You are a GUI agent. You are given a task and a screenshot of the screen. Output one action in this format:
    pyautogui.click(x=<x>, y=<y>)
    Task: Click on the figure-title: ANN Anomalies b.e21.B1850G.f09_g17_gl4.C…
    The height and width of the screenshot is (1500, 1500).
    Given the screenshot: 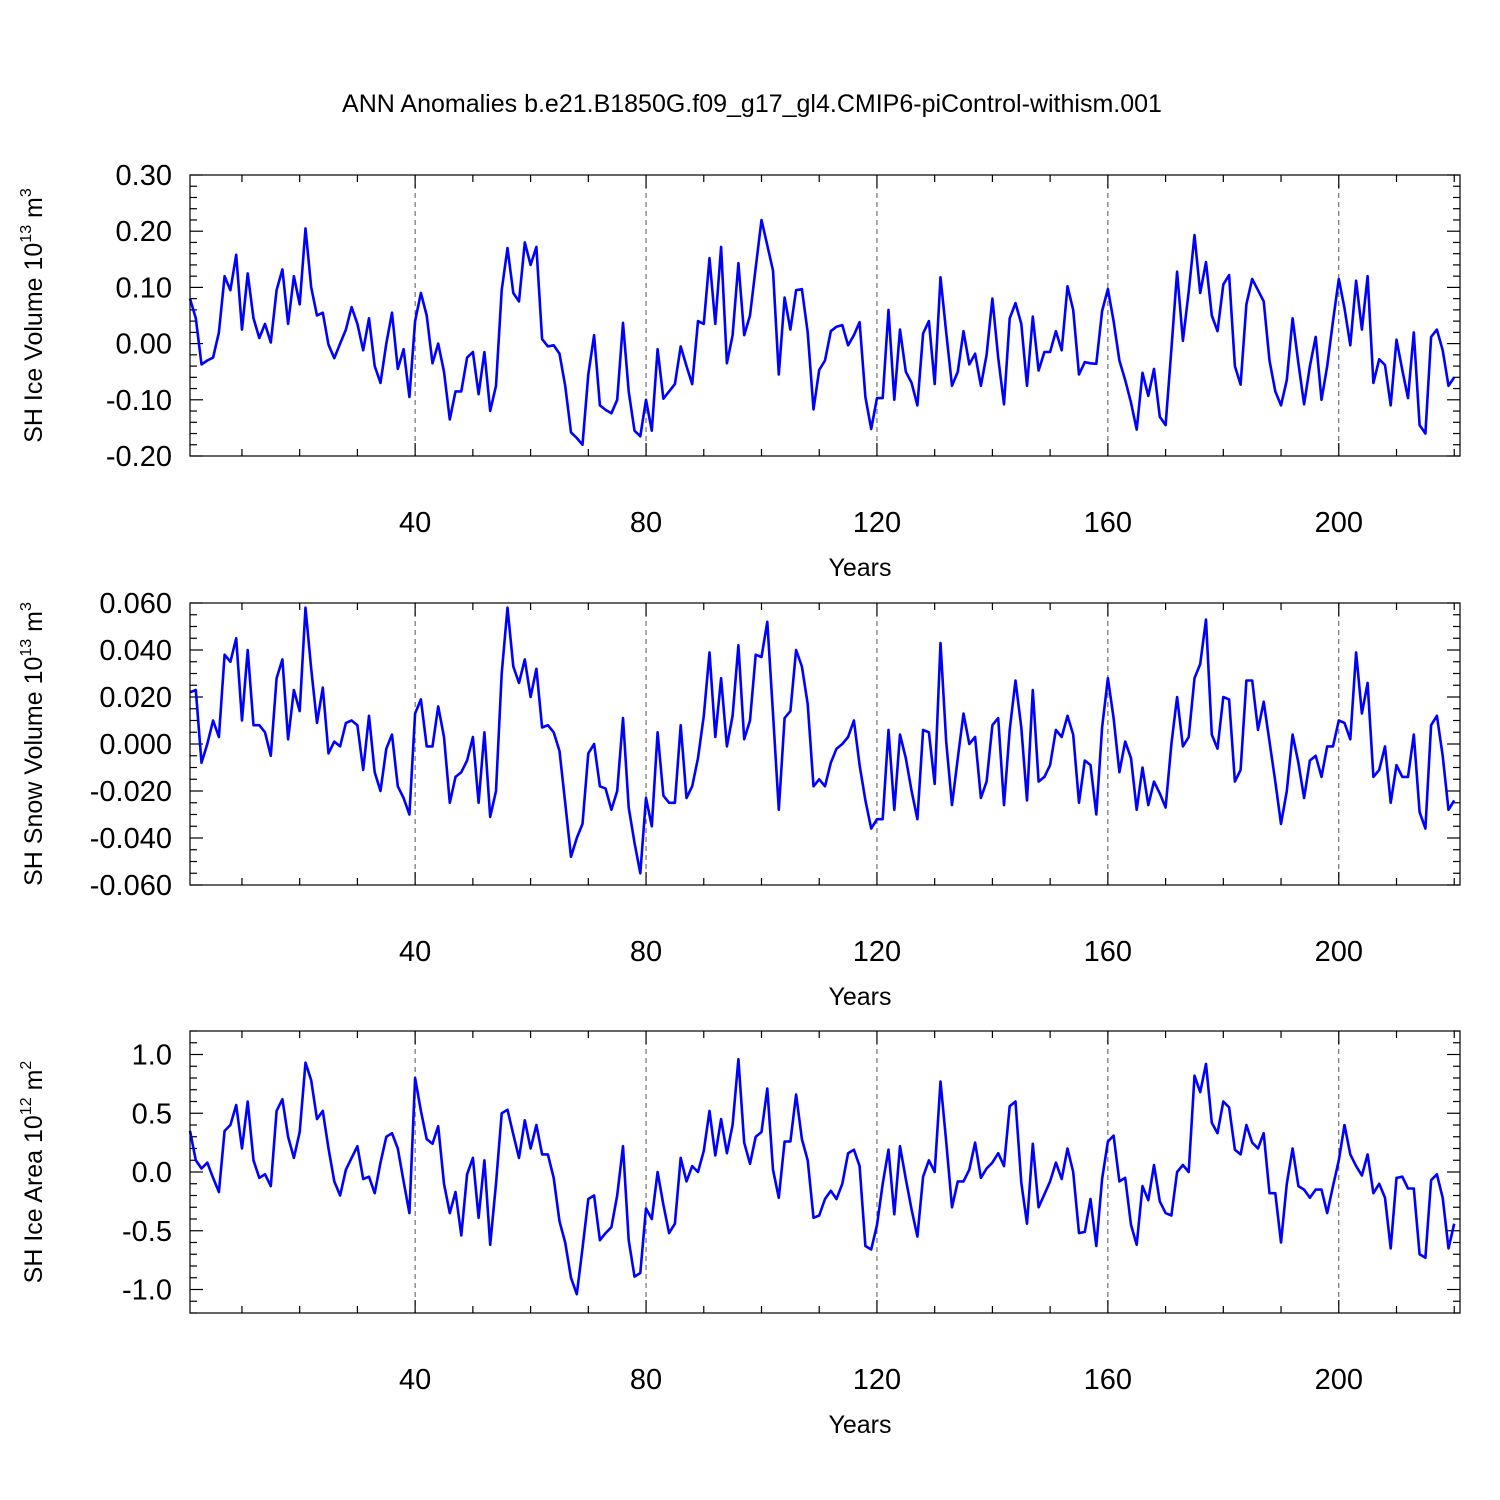 What is the action you would take?
    pyautogui.click(x=752, y=104)
    